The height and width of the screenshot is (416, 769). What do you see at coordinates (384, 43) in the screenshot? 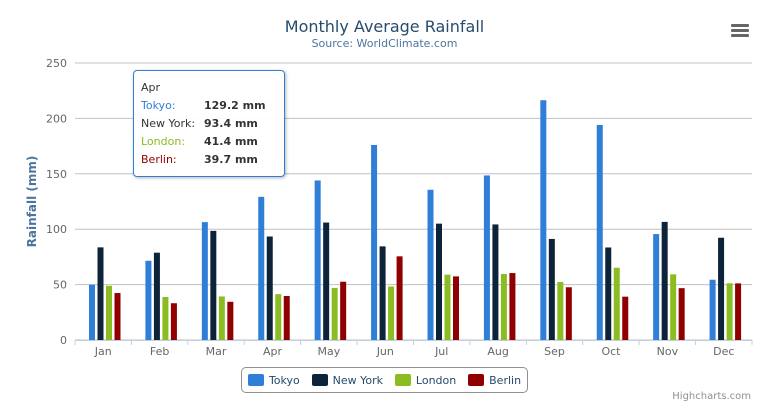
I see `chart-subtitle: Source: WorldClimate.com` at bounding box center [384, 43].